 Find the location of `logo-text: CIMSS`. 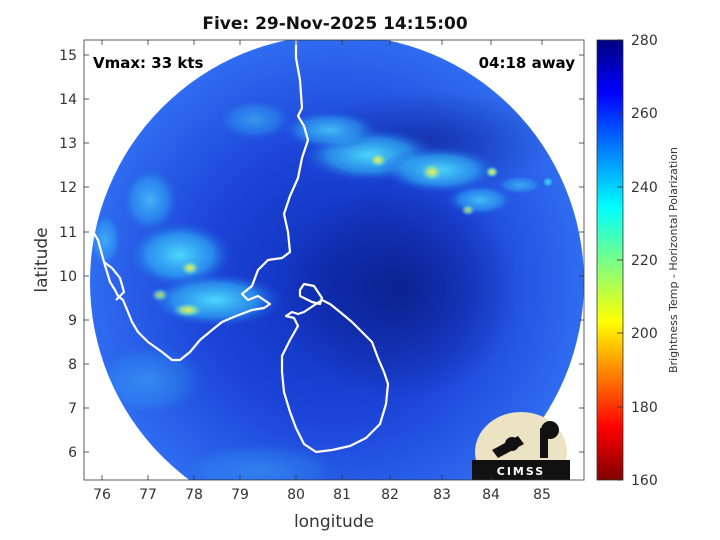

logo-text: CIMSS is located at coordinates (521, 471).